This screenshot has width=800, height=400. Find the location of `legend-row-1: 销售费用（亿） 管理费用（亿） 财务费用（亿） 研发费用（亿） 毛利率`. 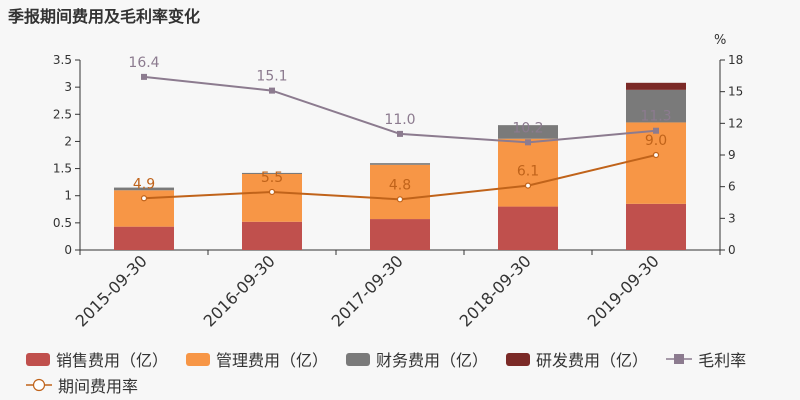

legend-row-1: 销售费用（亿） 管理费用（亿） 财务费用（亿） 研发费用（亿） 毛利率 is located at coordinates (411, 359).